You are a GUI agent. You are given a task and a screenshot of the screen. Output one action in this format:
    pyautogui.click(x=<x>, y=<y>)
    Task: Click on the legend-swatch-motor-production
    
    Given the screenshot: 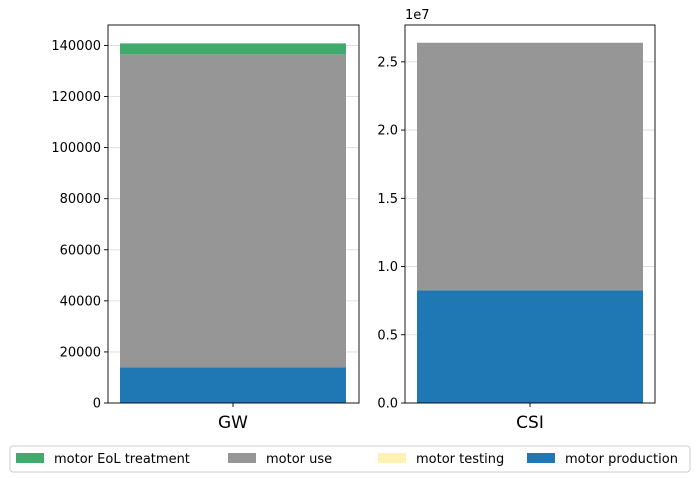 What is the action you would take?
    pyautogui.click(x=541, y=458)
    